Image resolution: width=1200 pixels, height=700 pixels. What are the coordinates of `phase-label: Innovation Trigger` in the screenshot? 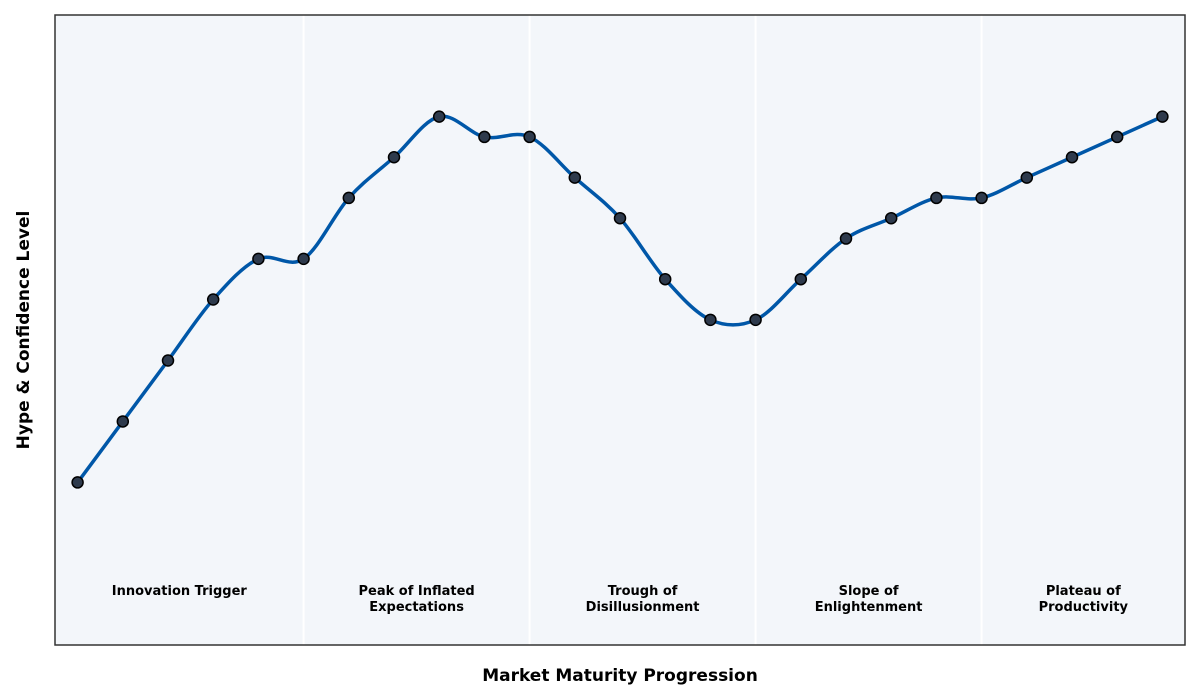 It's located at (180, 591).